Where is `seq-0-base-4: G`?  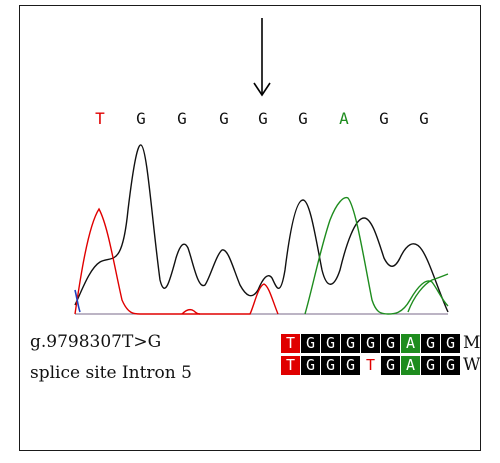 seq-0-base-4: G is located at coordinates (350, 343).